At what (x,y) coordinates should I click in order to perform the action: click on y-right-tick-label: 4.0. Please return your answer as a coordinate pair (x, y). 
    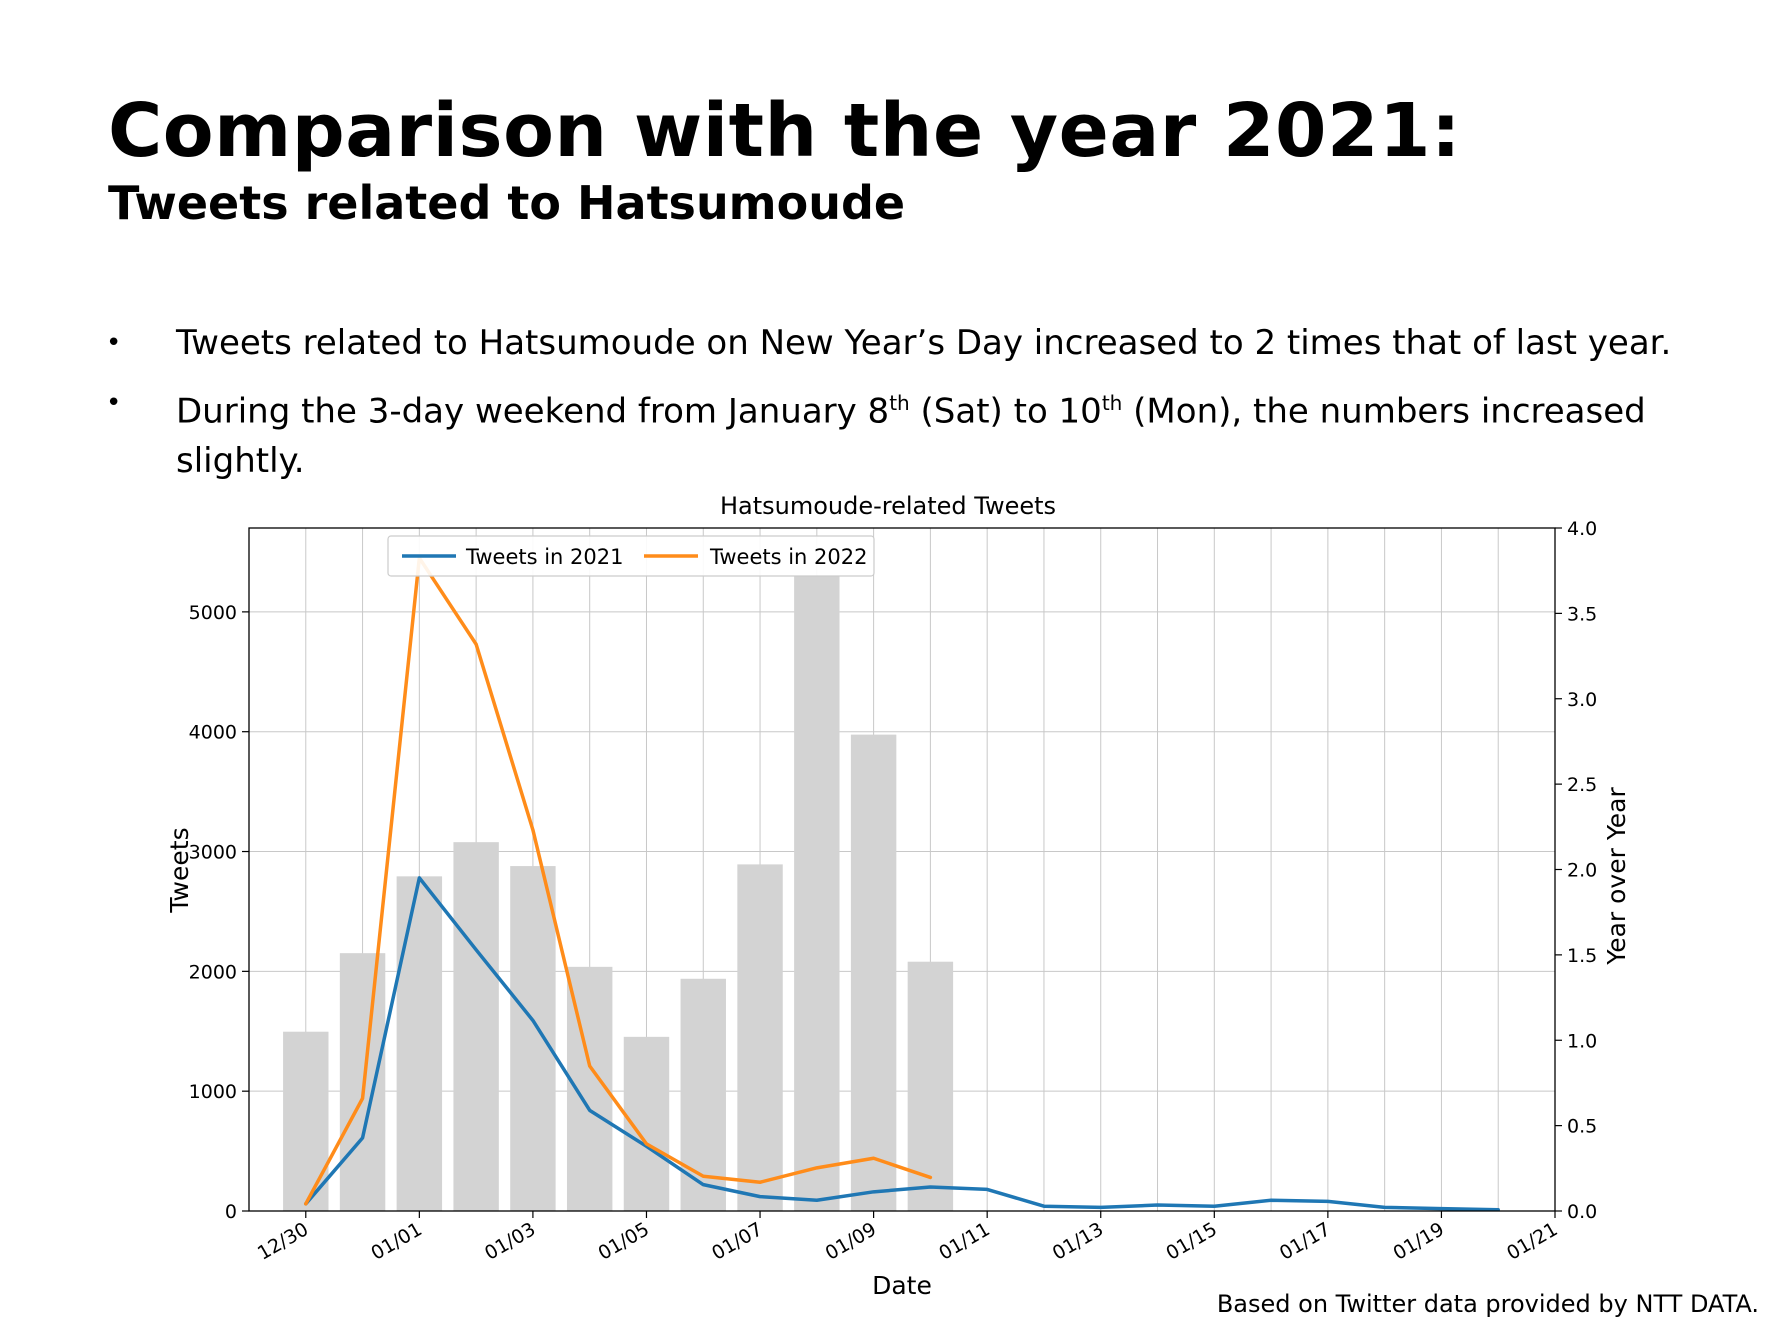
    Looking at the image, I should click on (1582, 529).